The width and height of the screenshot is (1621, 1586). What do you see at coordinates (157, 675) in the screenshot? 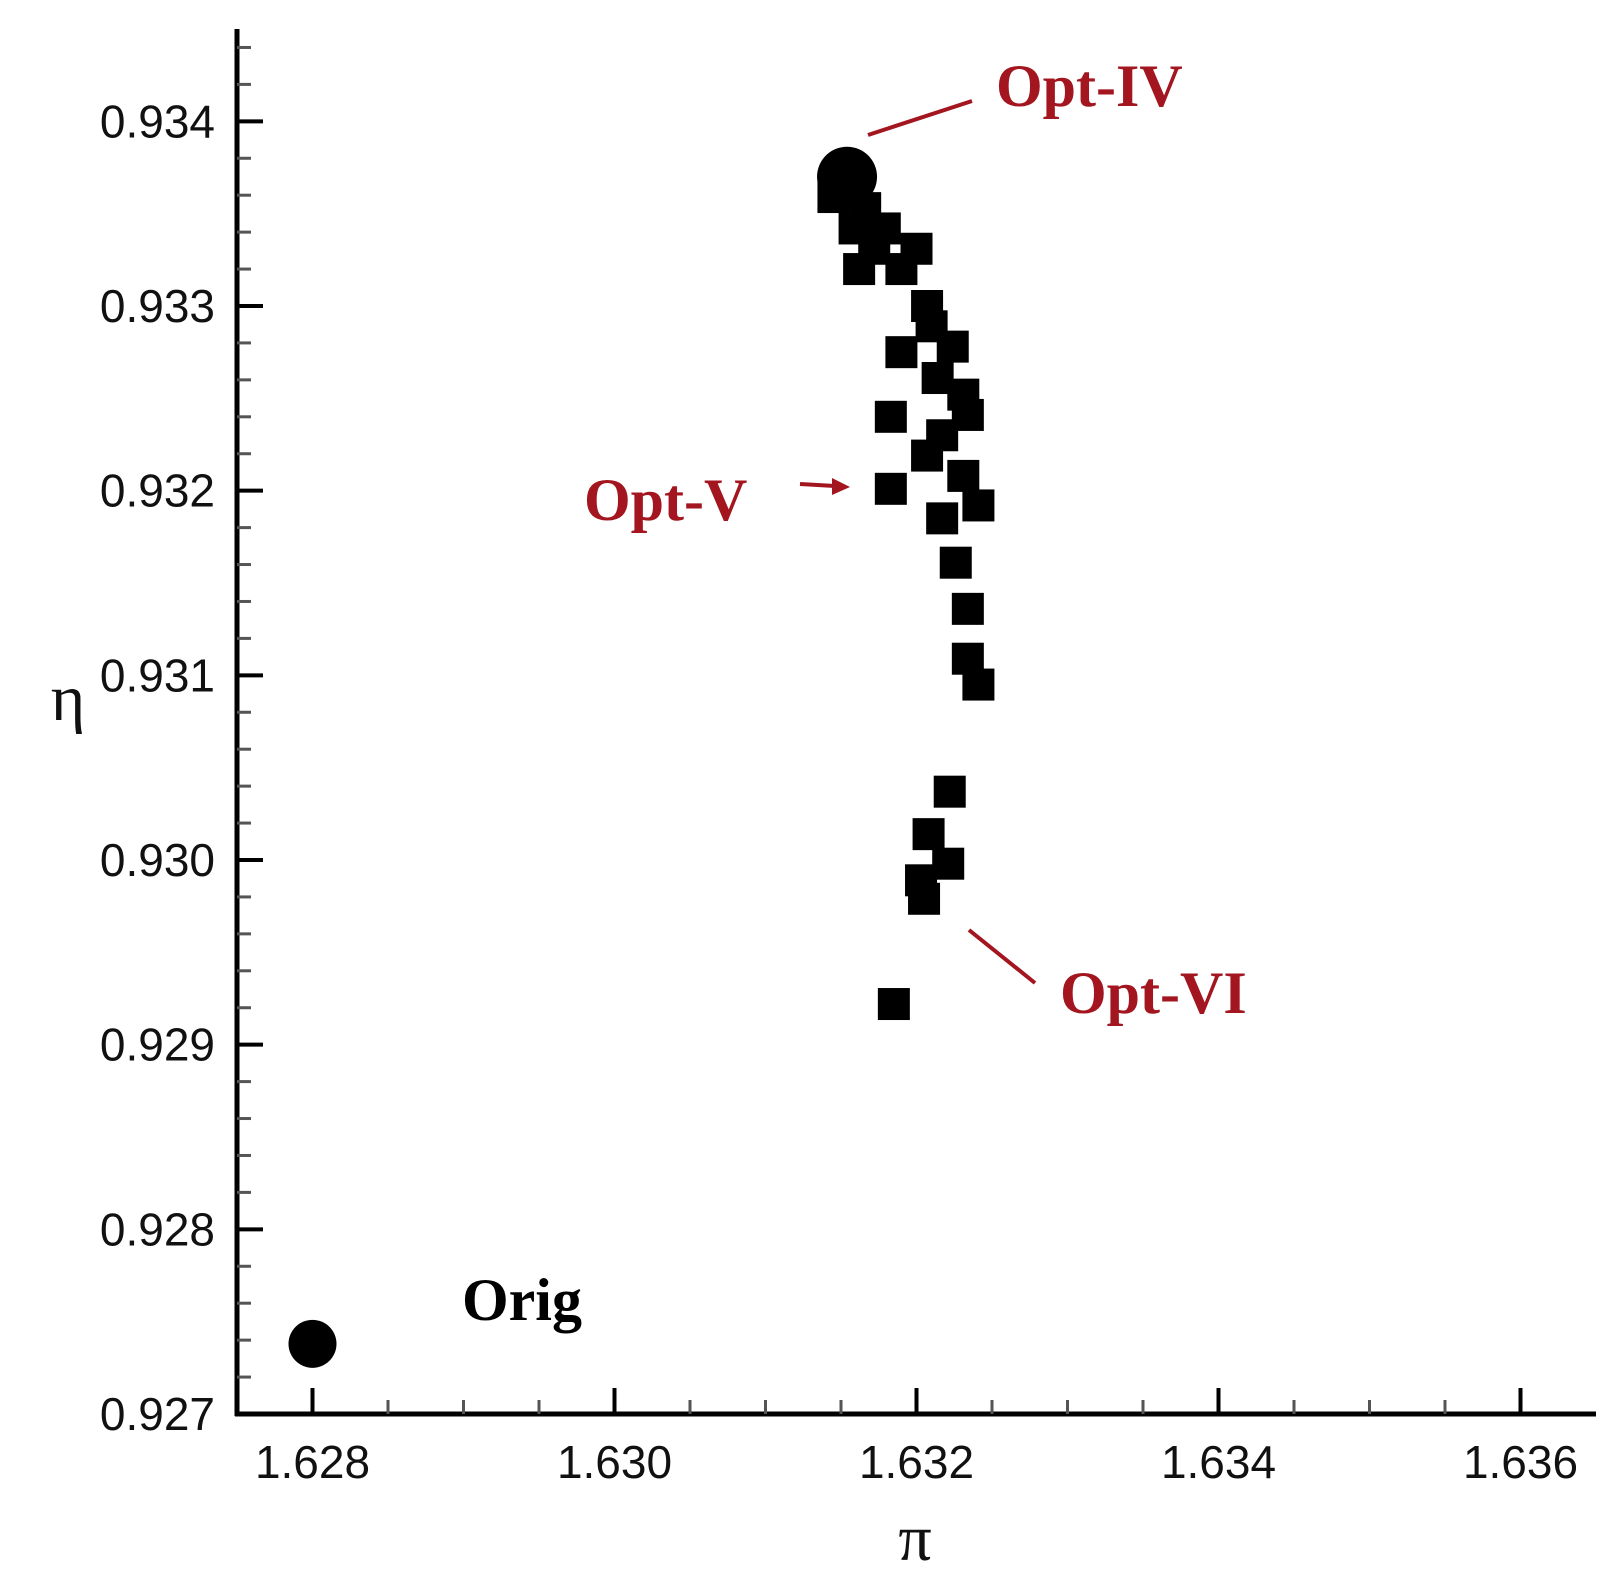
I see `y-tick-label: 0.931` at bounding box center [157, 675].